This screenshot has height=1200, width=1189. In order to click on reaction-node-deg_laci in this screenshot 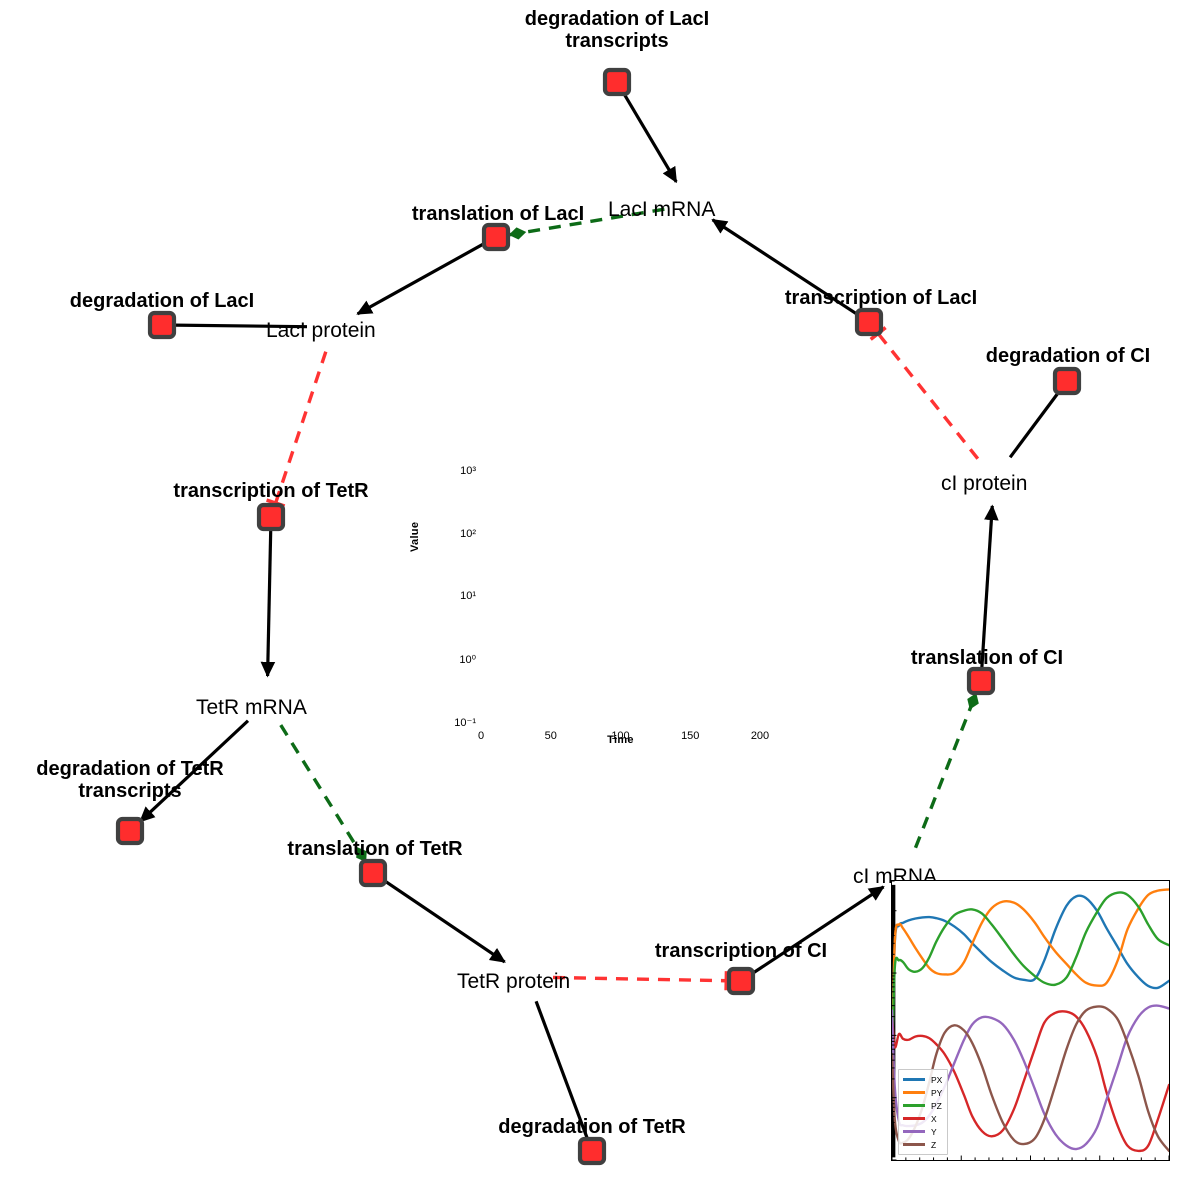, I will do `click(162, 325)`.